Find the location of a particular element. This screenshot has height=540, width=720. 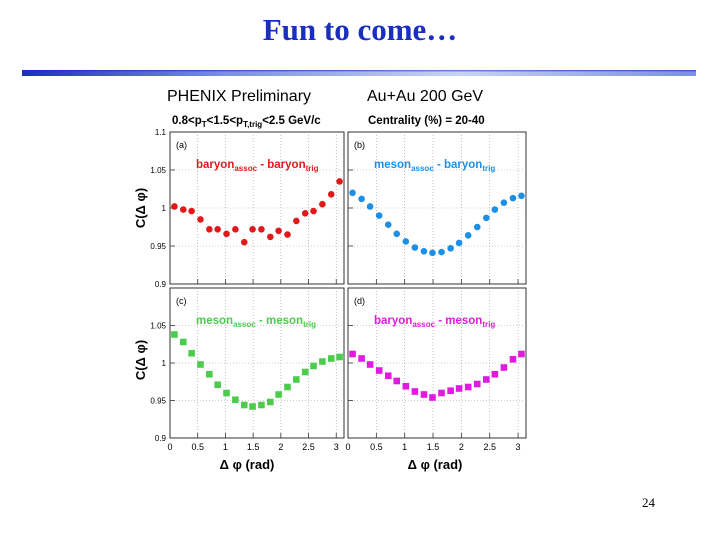

panel-letter: (d) is located at coordinates (359, 301).